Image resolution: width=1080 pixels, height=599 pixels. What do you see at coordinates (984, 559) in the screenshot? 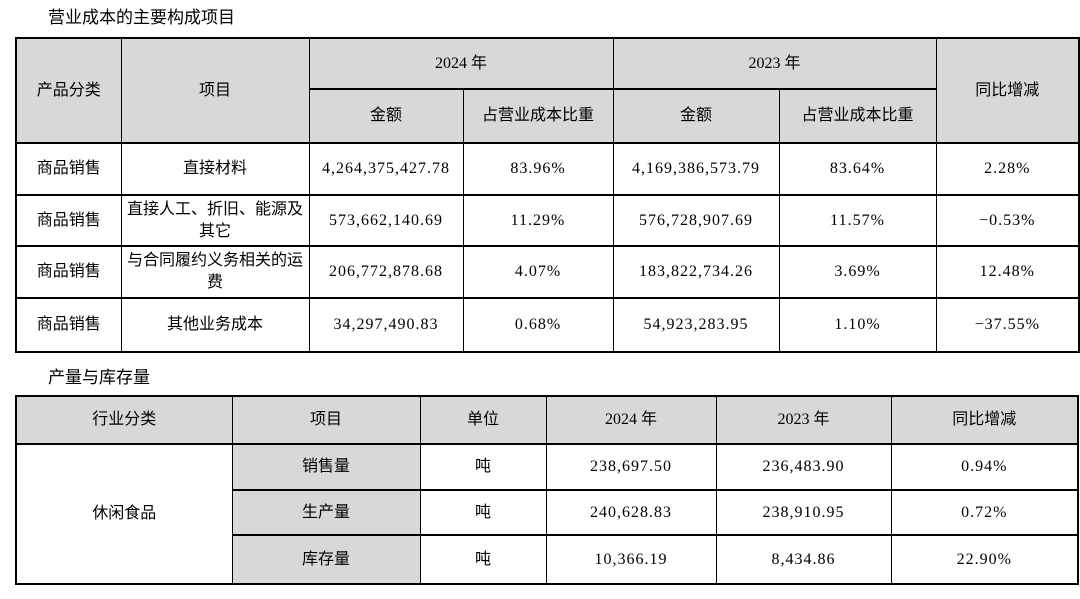
I see `yoy-cell: 22.90%` at bounding box center [984, 559].